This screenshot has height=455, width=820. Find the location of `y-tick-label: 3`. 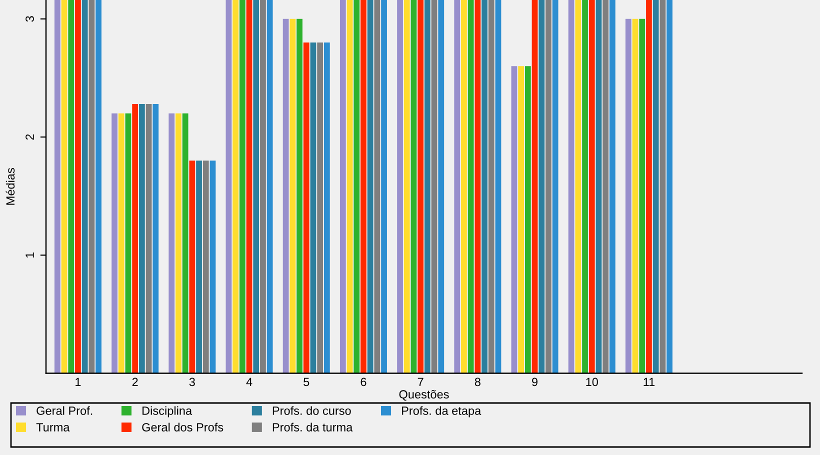

y-tick-label: 3 is located at coordinates (30, 19).